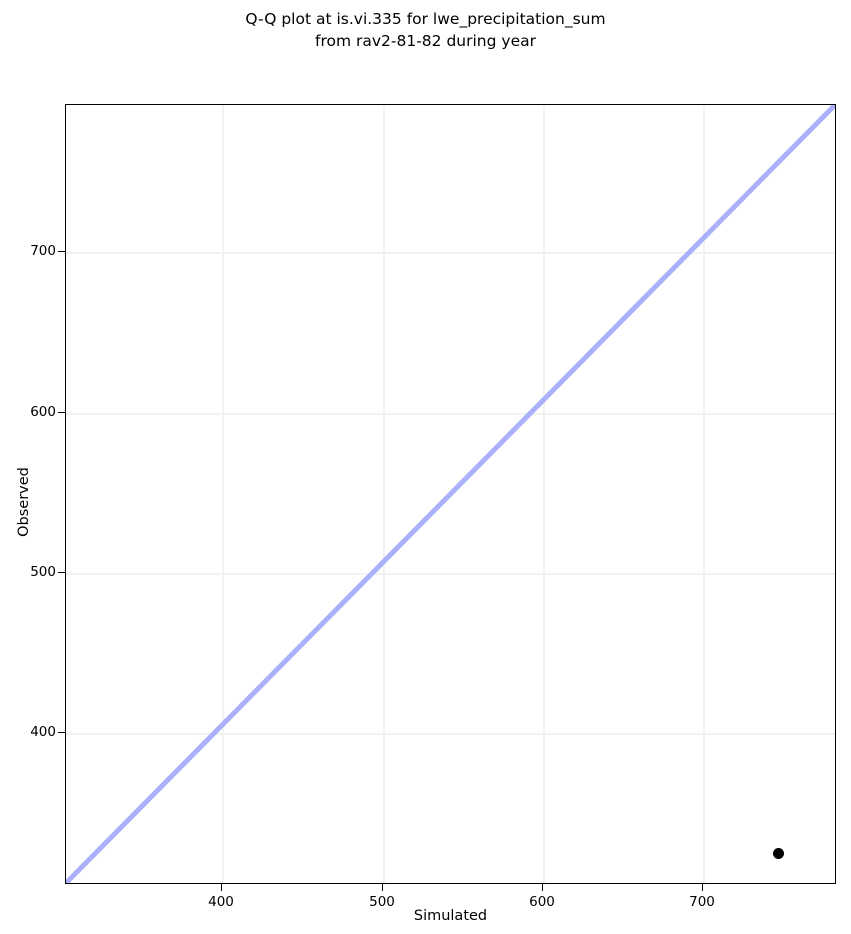  I want to click on xtick-label-700: 700, so click(702, 902).